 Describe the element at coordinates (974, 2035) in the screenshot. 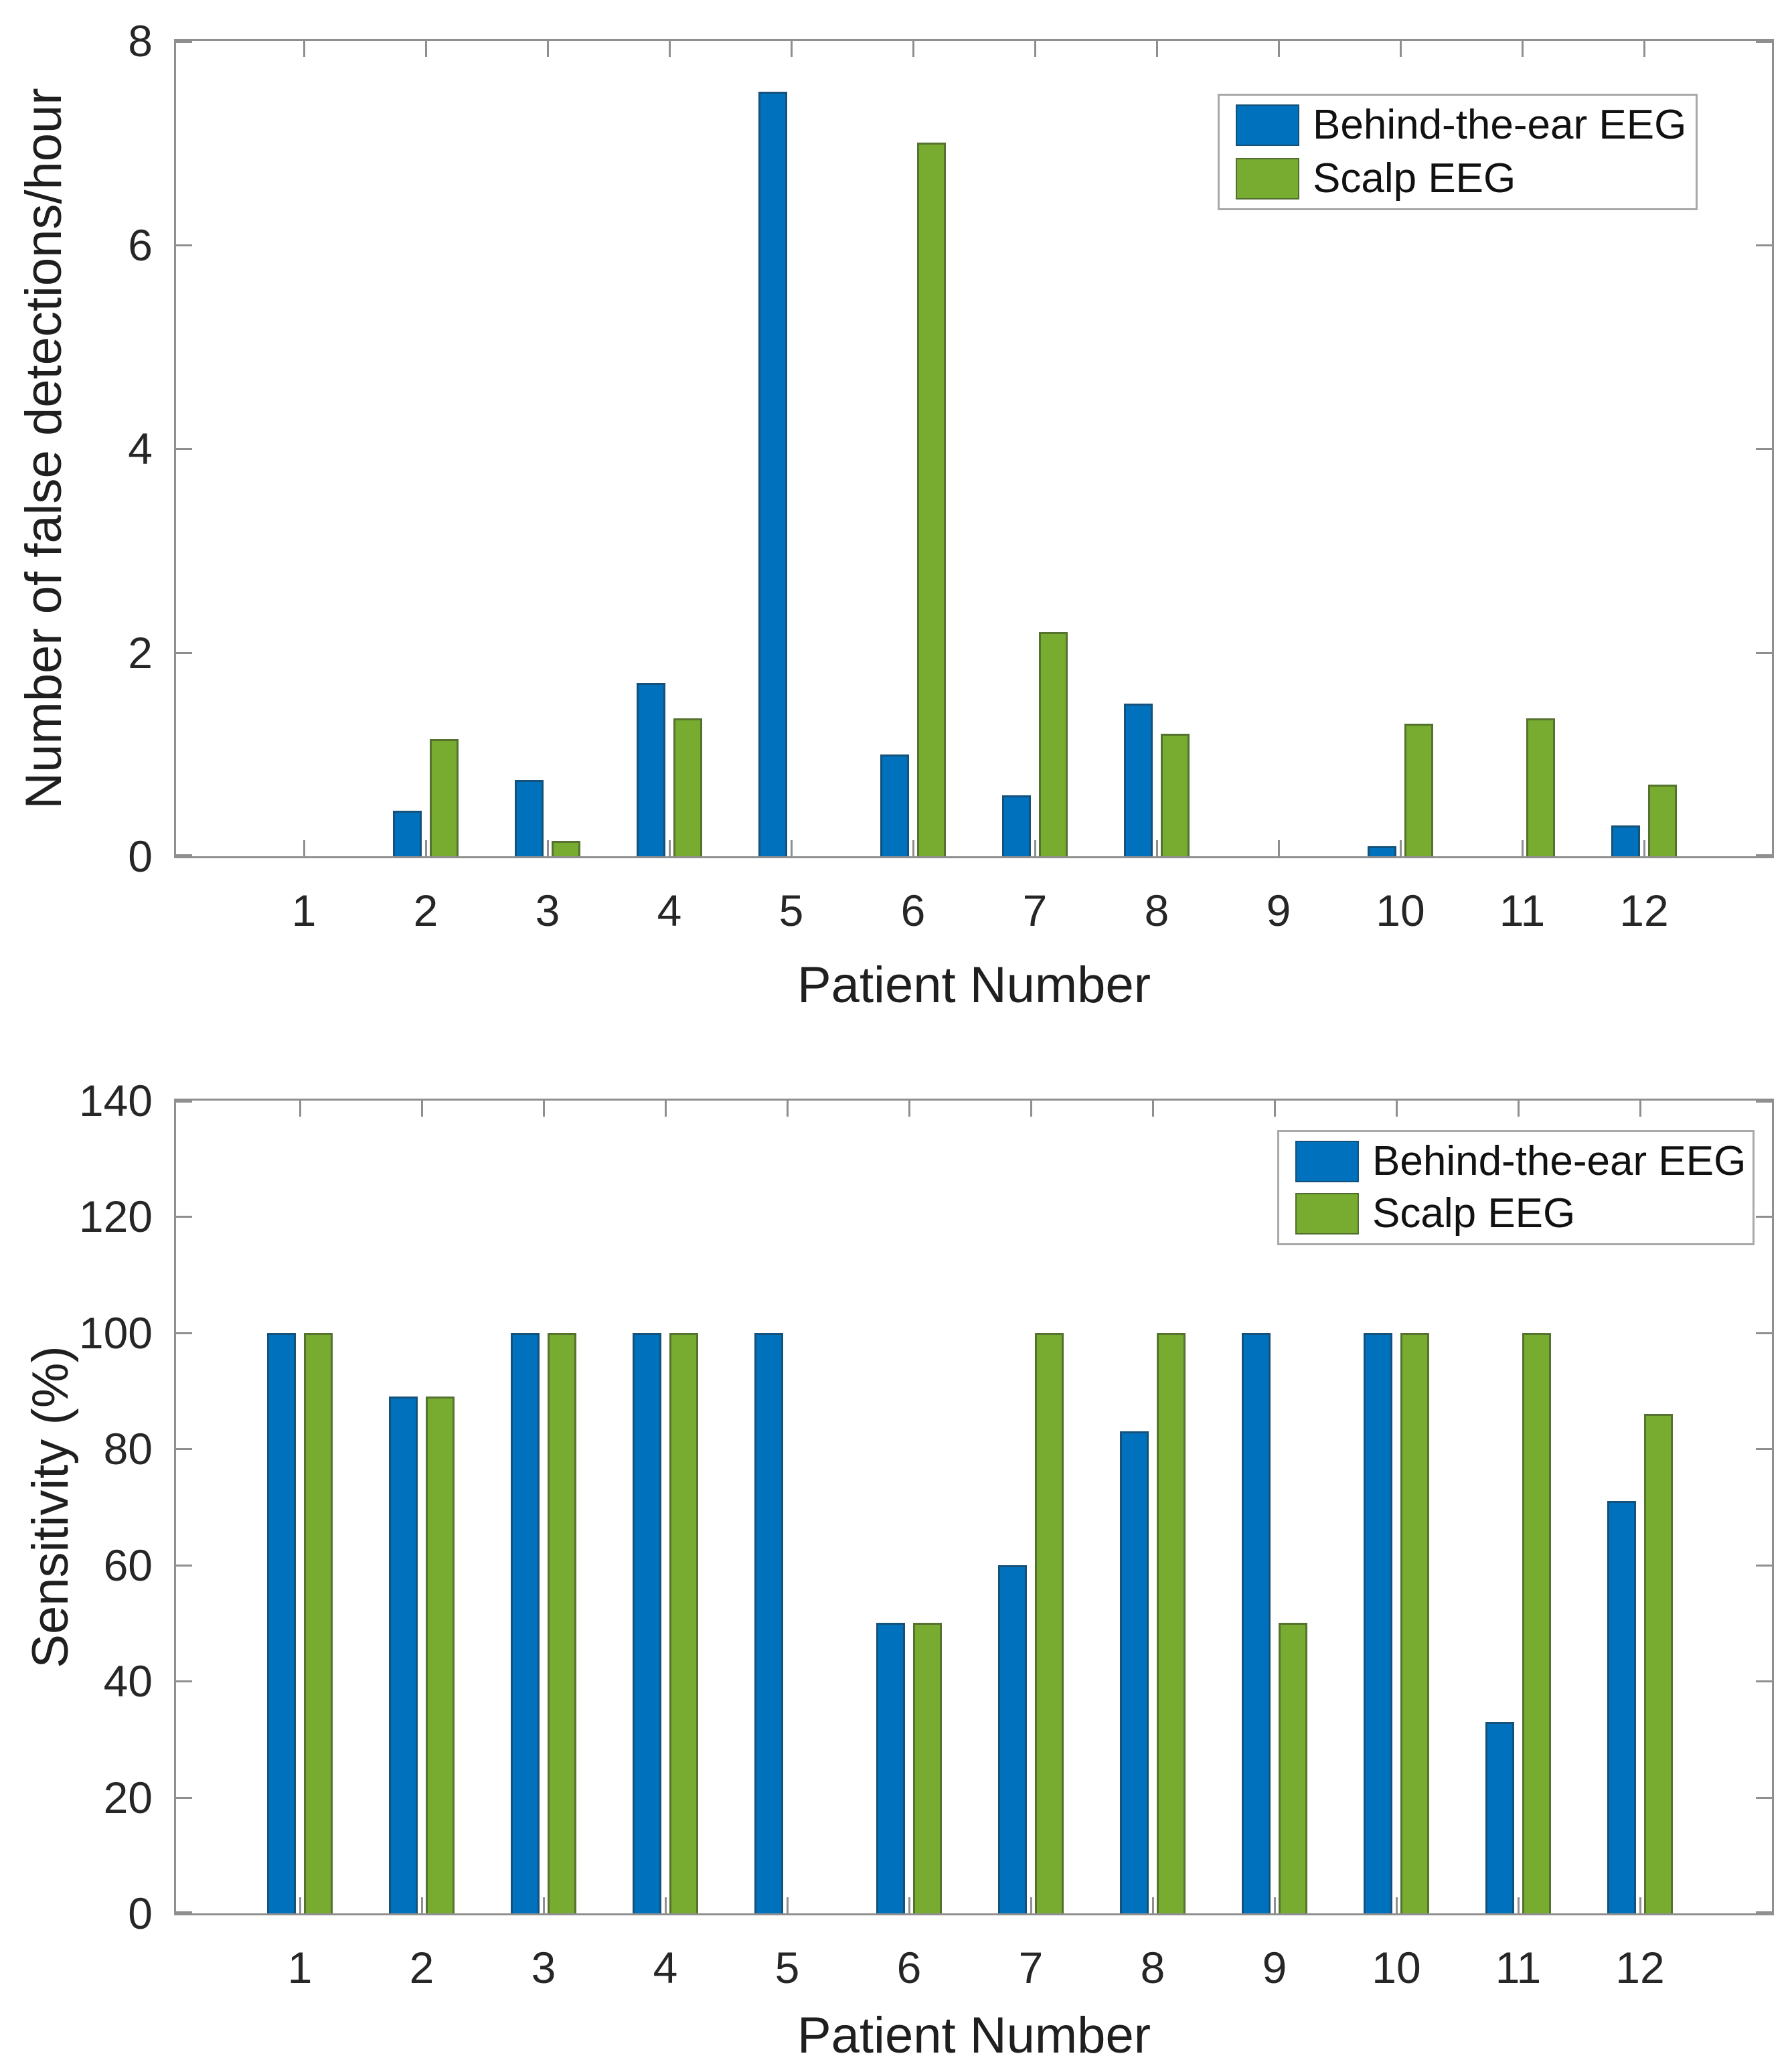

I see `x-axis-label-bottom: Patient Number` at that location.